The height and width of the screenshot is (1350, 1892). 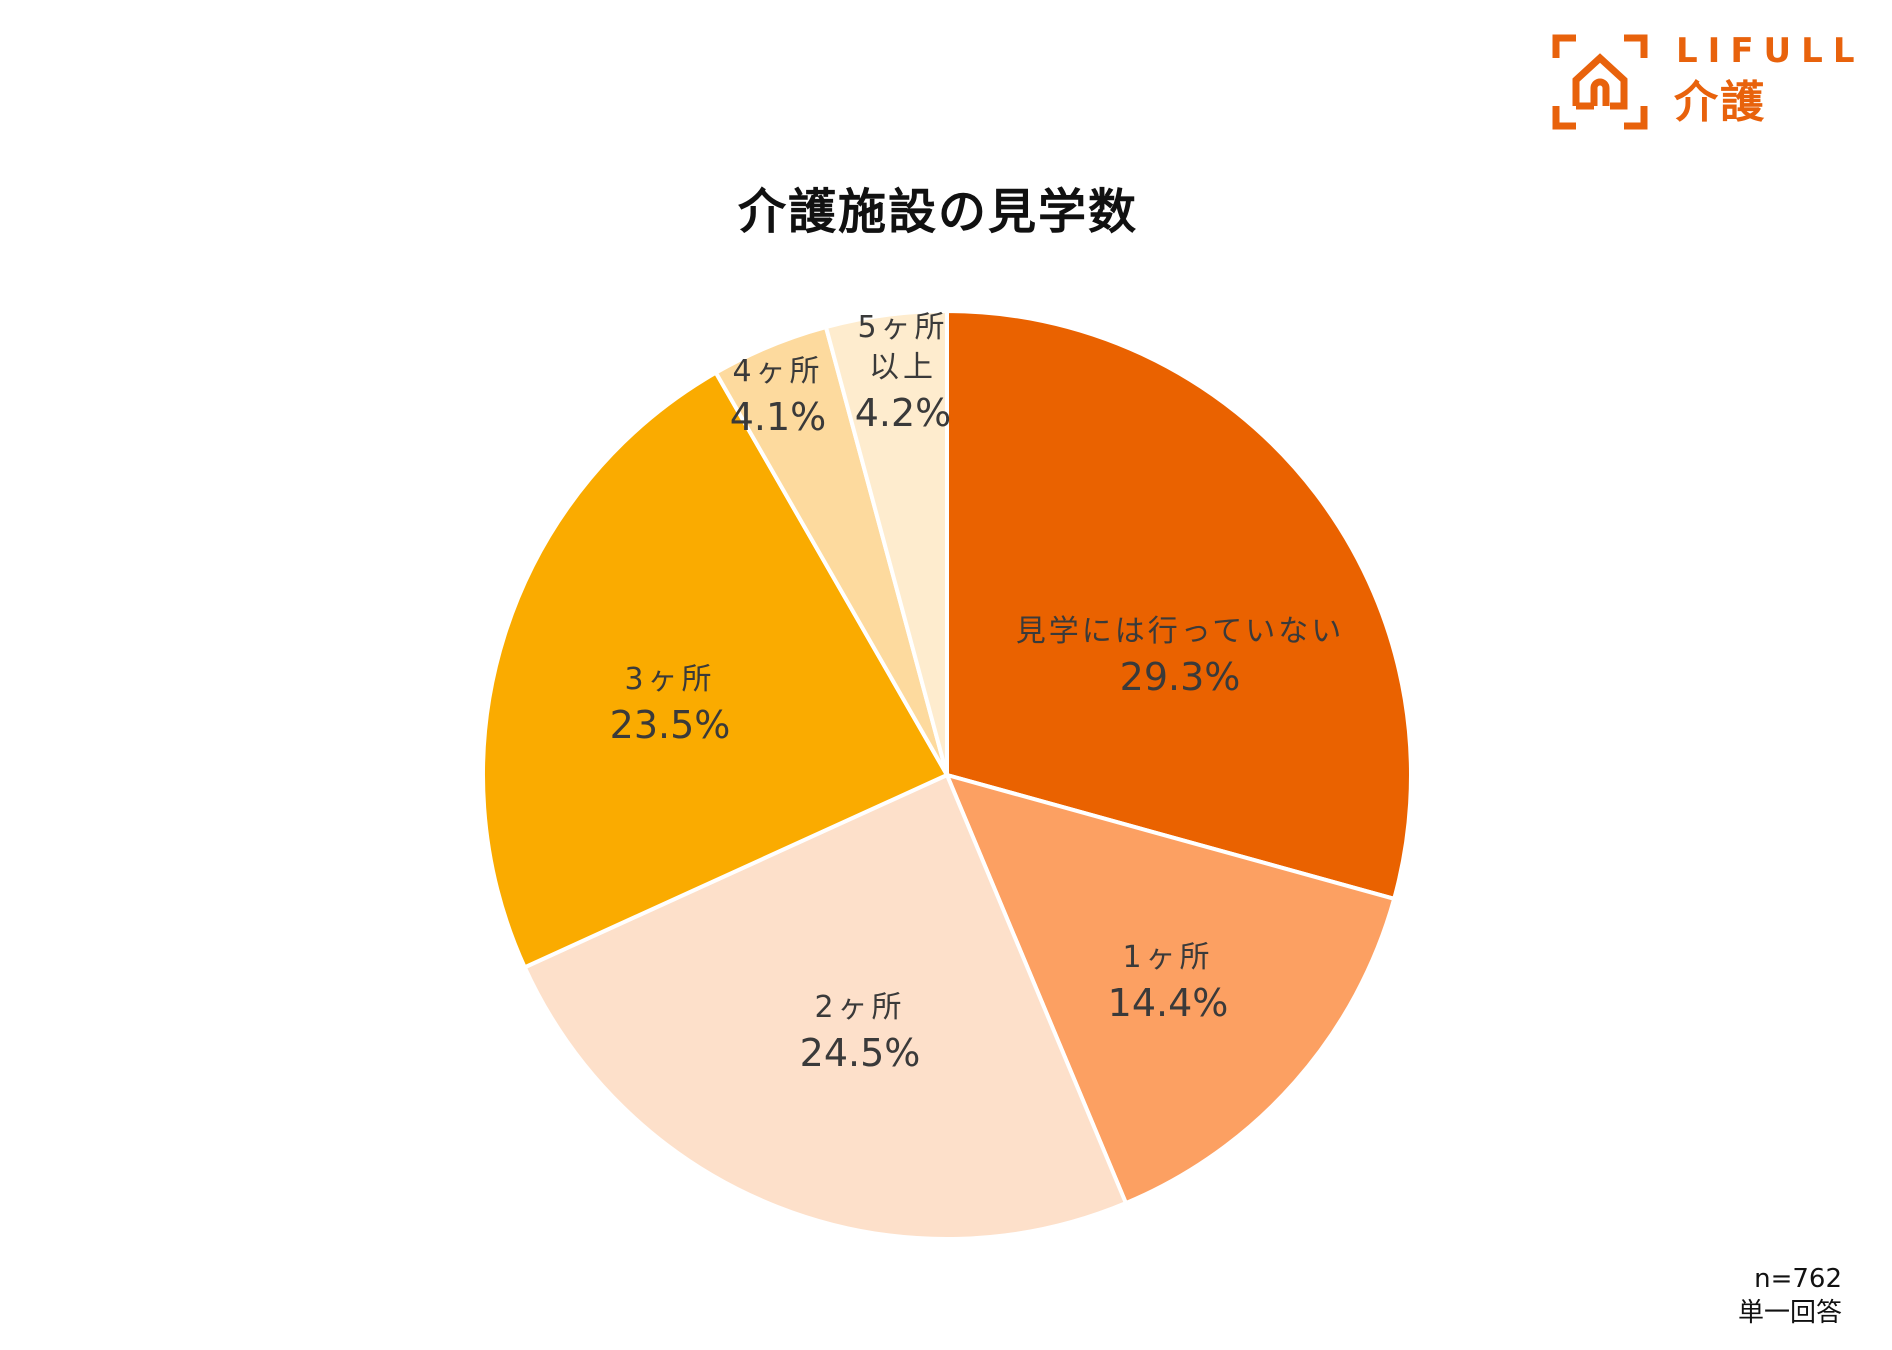 What do you see at coordinates (1770, 51) in the screenshot?
I see `logo-text-en: LIFULL` at bounding box center [1770, 51].